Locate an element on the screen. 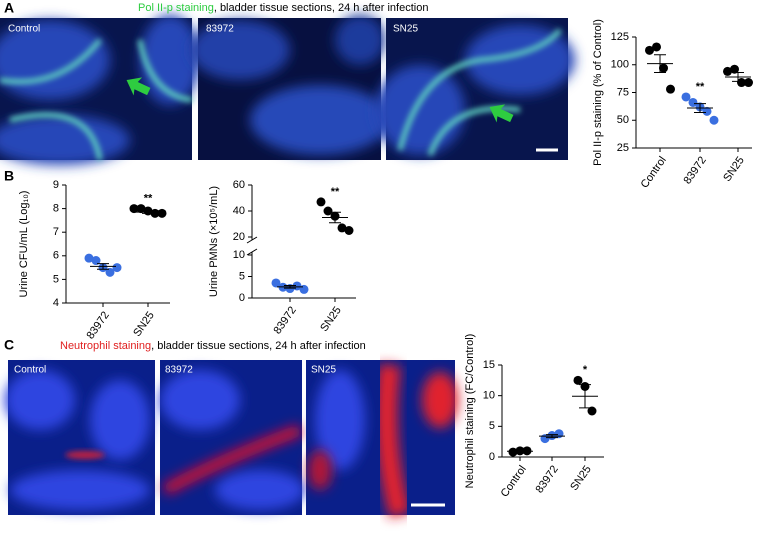 This screenshot has width=761, height=559. panel-label: C is located at coordinates (9, 345).